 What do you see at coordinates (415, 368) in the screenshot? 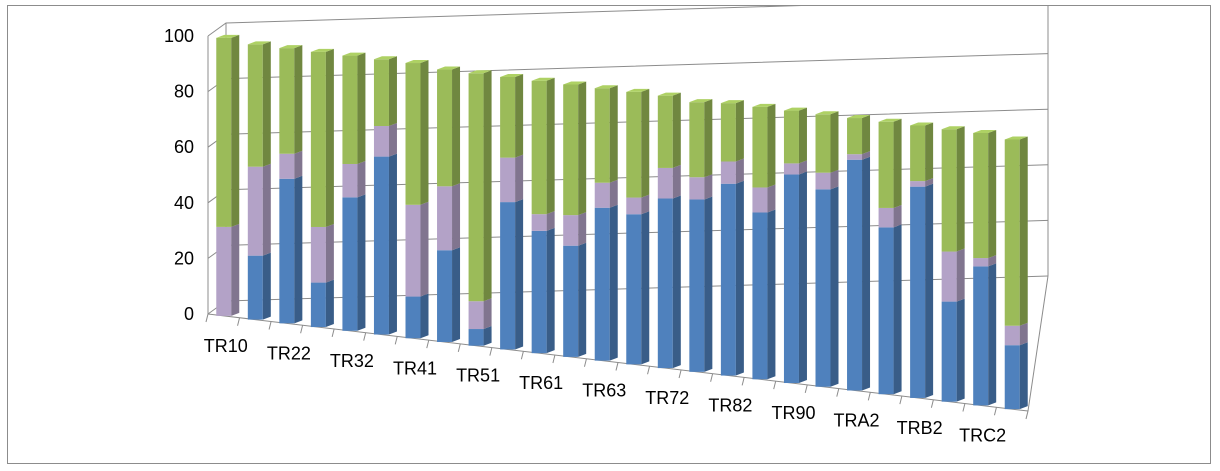
I see `x-tick-label: TR41` at bounding box center [415, 368].